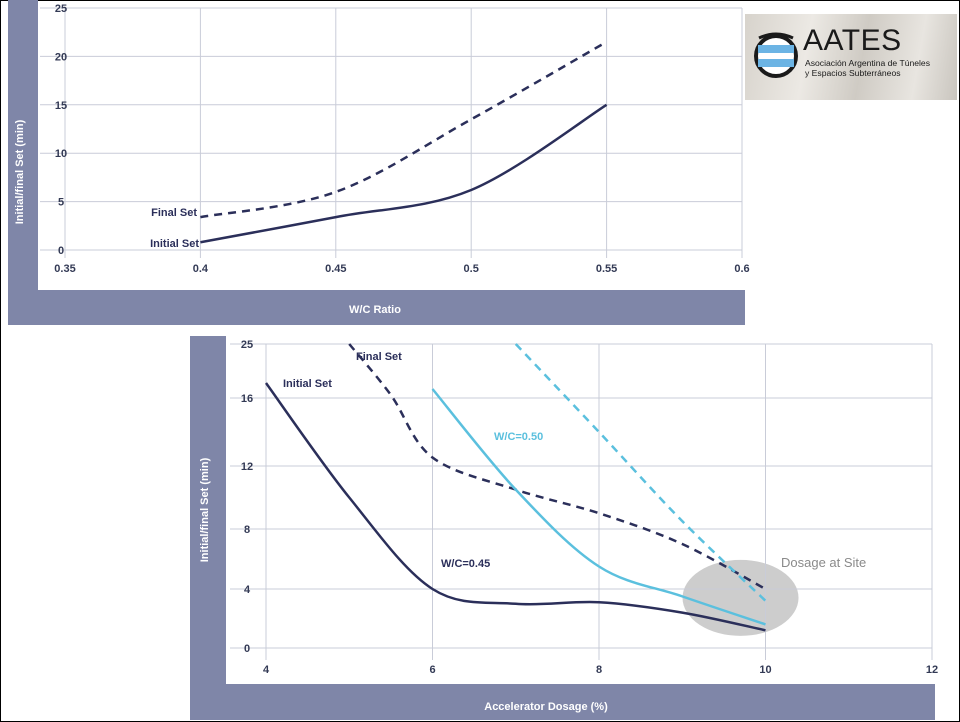 This screenshot has width=960, height=722. I want to click on c1-xtick-label: 0.45, so click(335, 269).